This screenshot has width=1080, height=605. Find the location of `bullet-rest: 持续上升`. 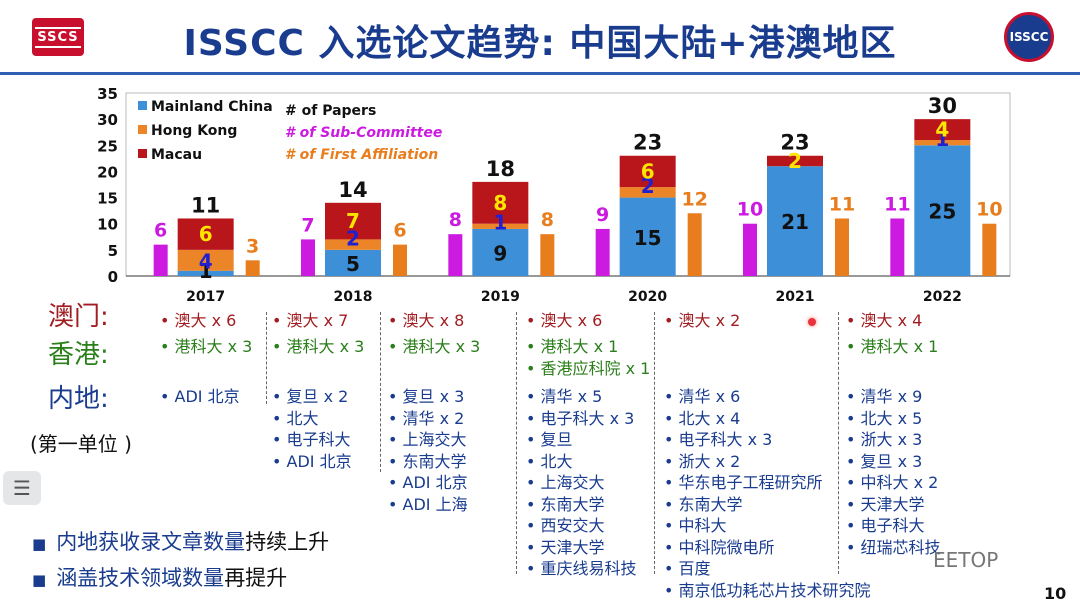

bullet-rest: 持续上升 is located at coordinates (287, 542).